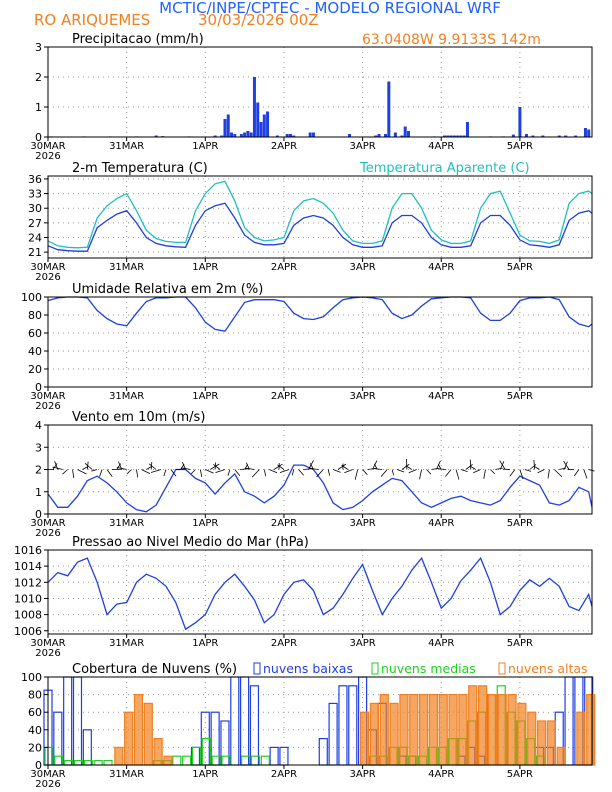  Describe the element at coordinates (28, 598) in the screenshot. I see `y-tick-label: 1010` at that location.